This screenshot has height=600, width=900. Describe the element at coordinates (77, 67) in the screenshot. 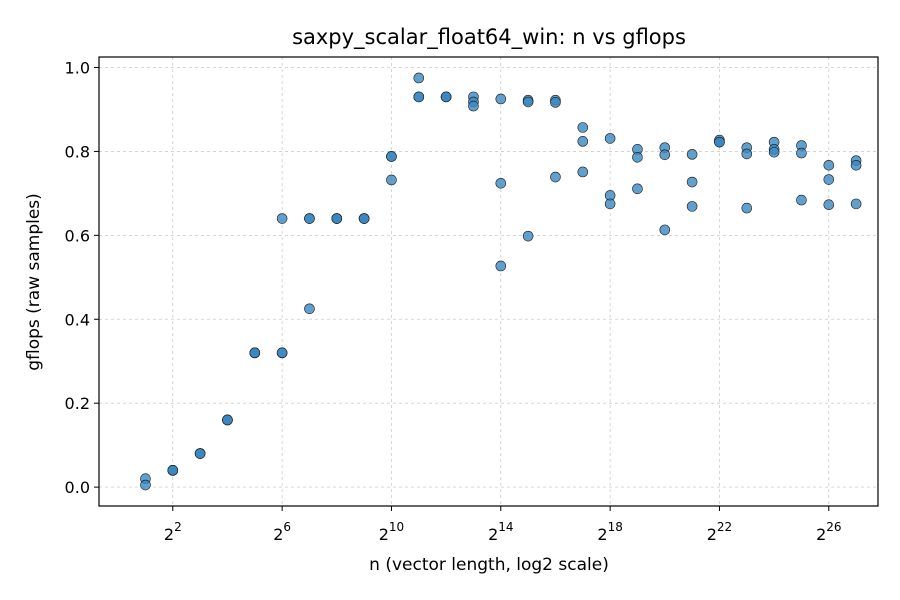

I see `y-tick-label: 1.0` at that location.